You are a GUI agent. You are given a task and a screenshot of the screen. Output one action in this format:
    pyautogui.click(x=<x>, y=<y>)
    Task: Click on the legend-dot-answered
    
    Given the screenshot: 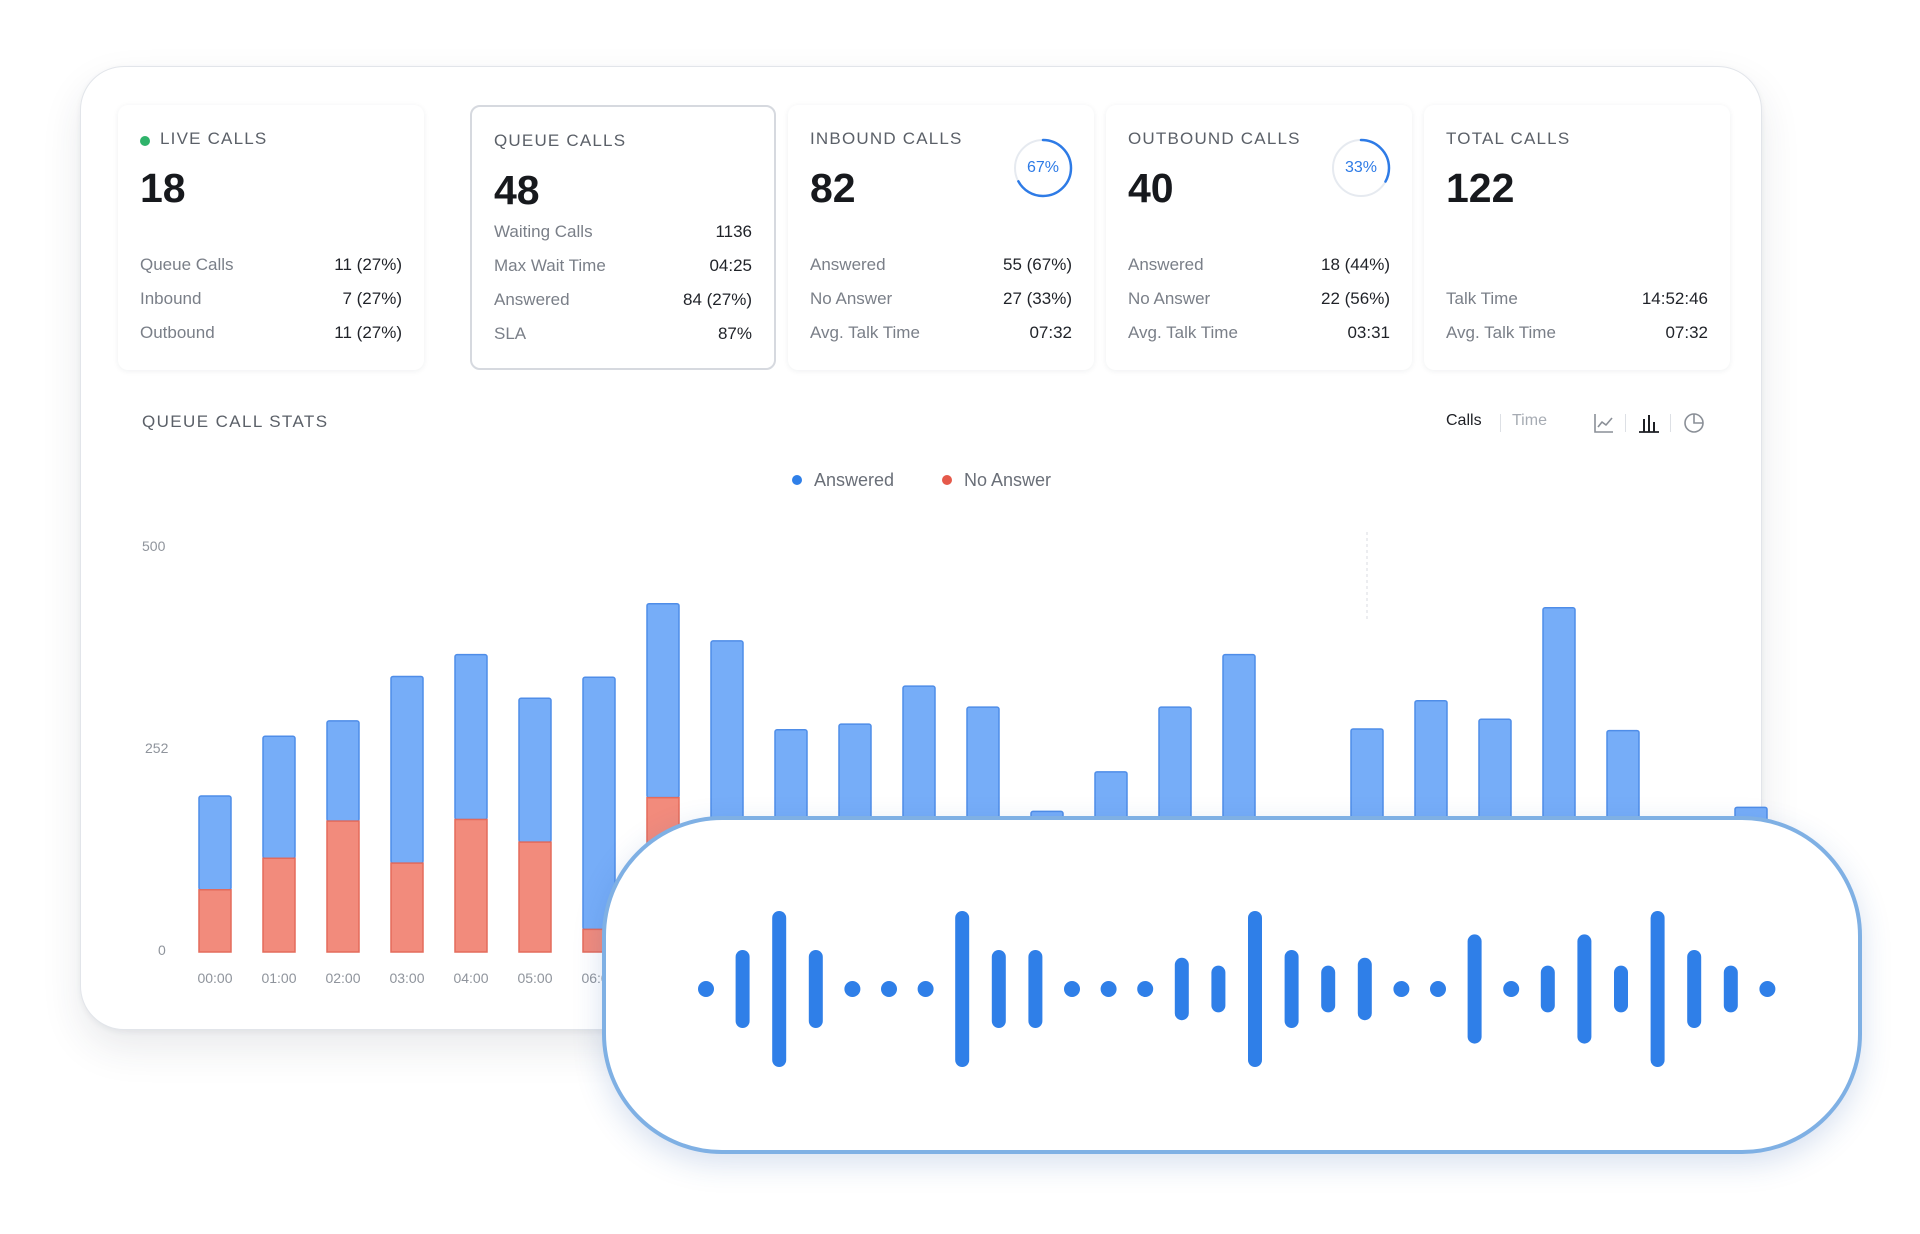 What is the action you would take?
    pyautogui.click(x=797, y=480)
    